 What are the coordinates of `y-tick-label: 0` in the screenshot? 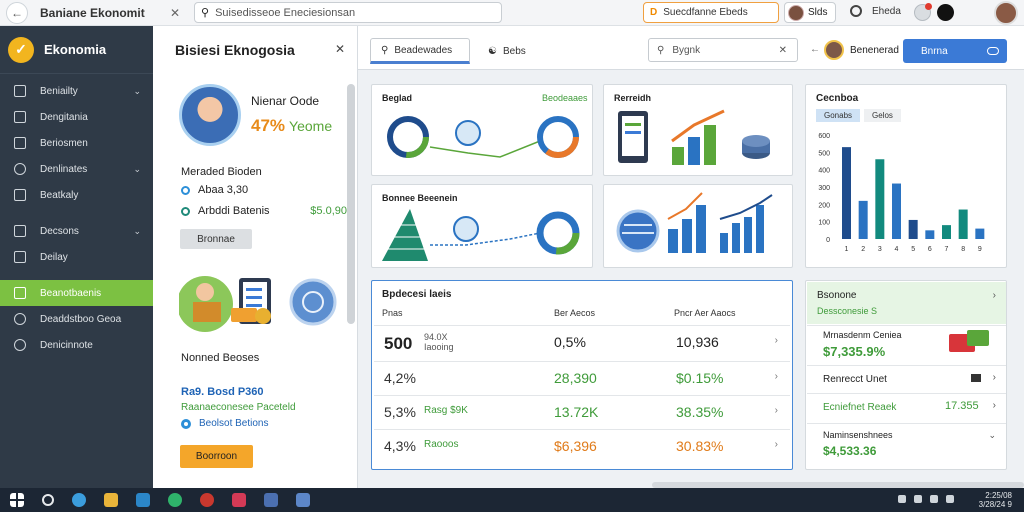 It's located at (828, 240).